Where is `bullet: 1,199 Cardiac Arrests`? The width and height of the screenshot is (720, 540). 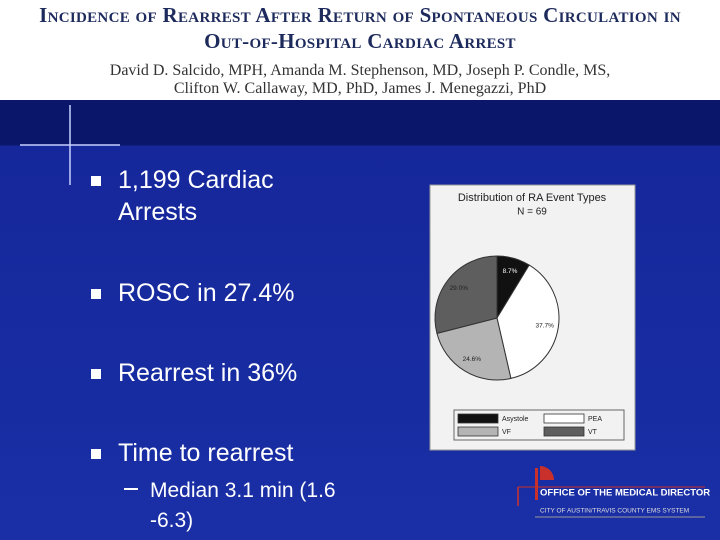
bullet: 1,199 Cardiac Arrests is located at coordinates (196, 196).